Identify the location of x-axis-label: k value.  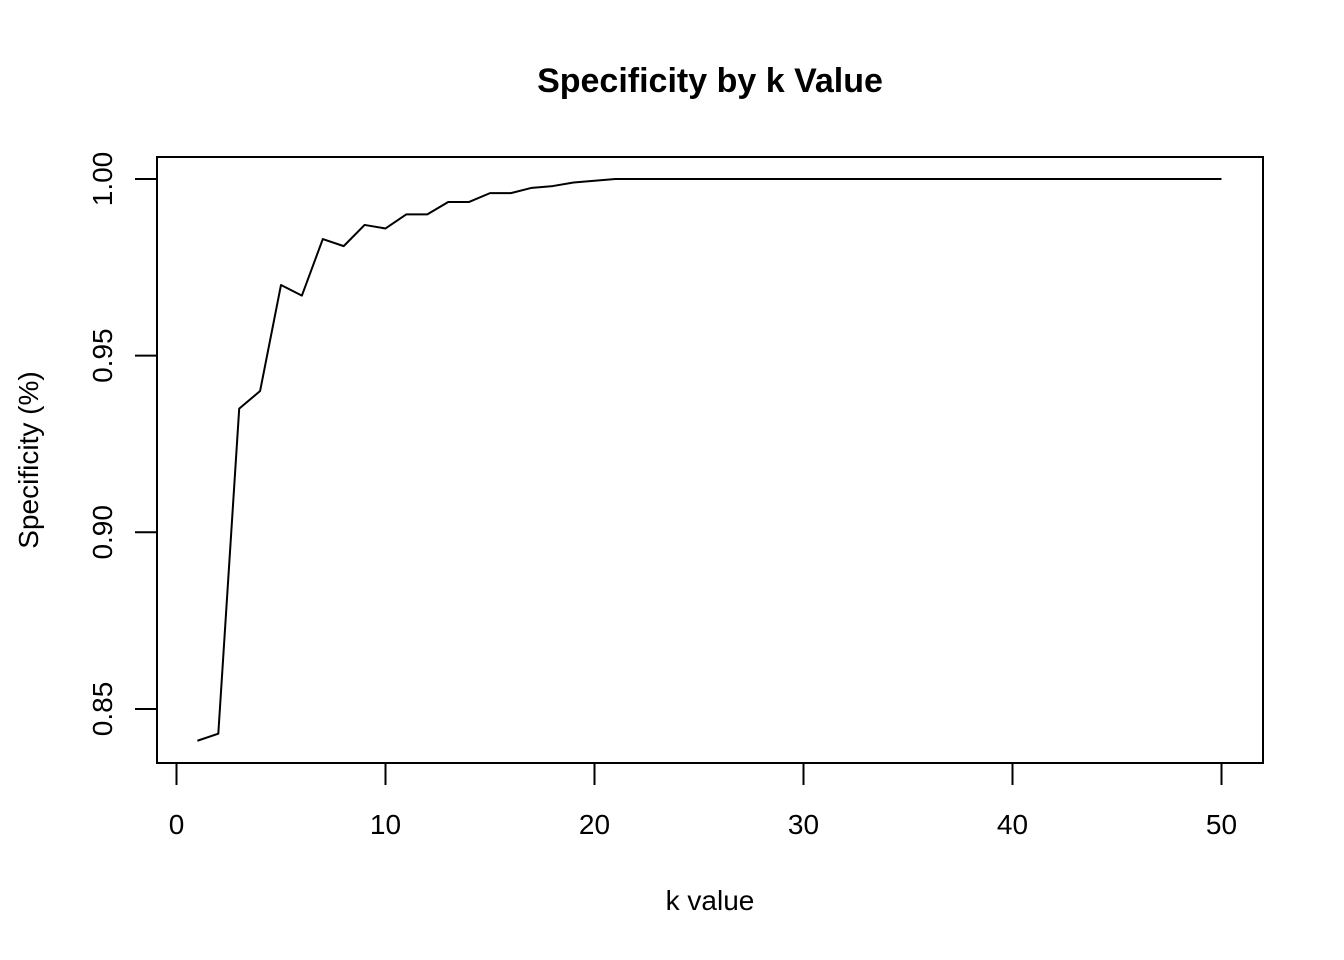
(710, 900).